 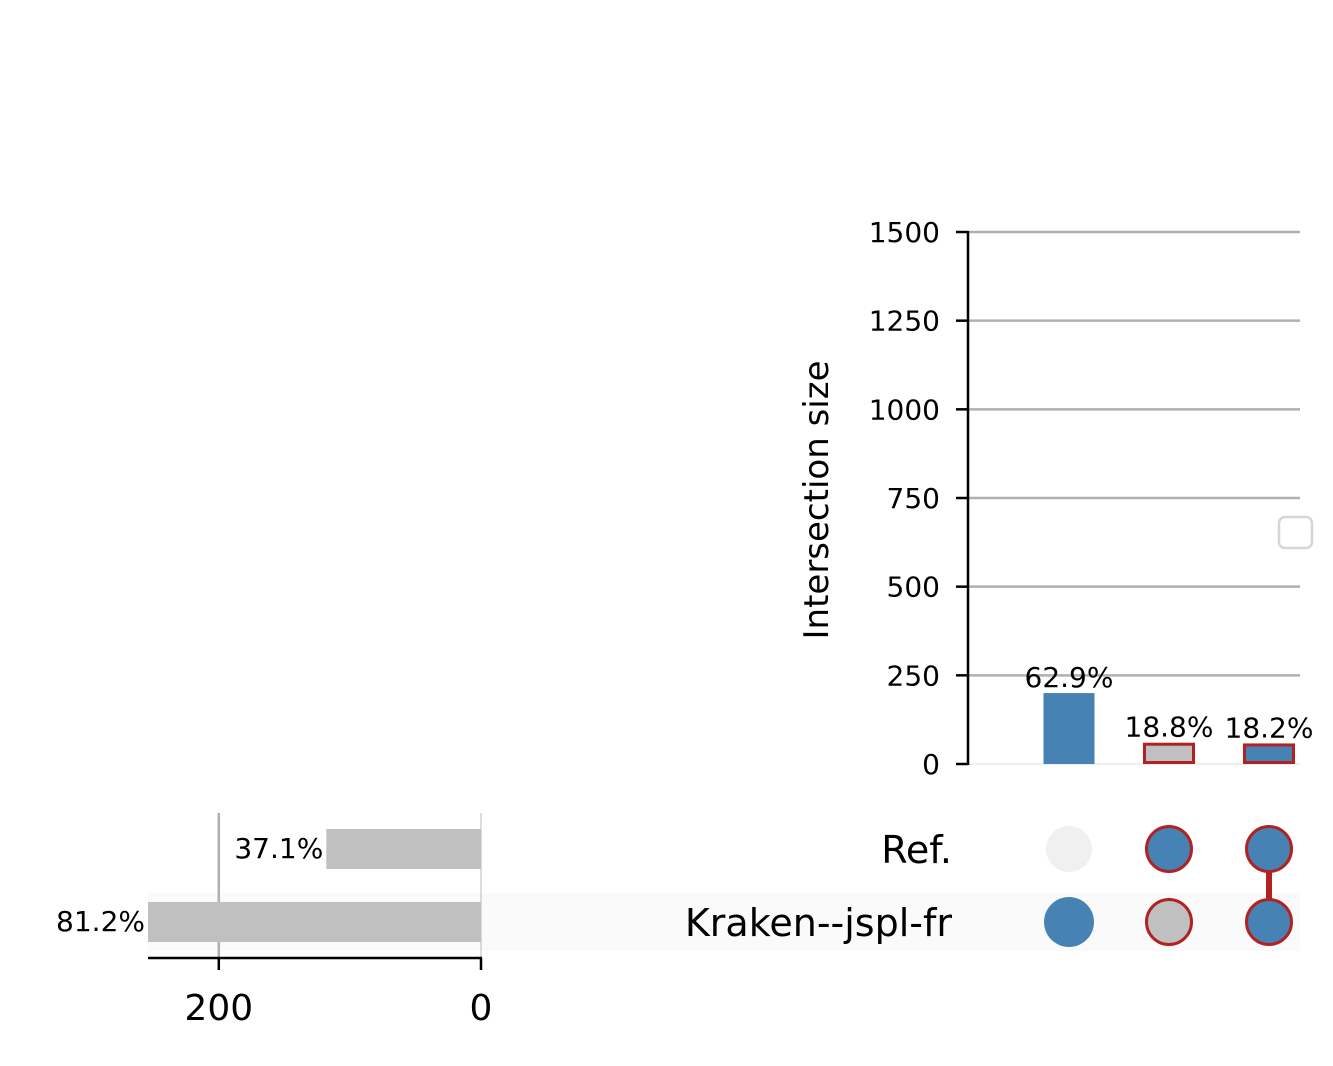 What do you see at coordinates (913, 675) in the screenshot?
I see `y-tick-label: 250` at bounding box center [913, 675].